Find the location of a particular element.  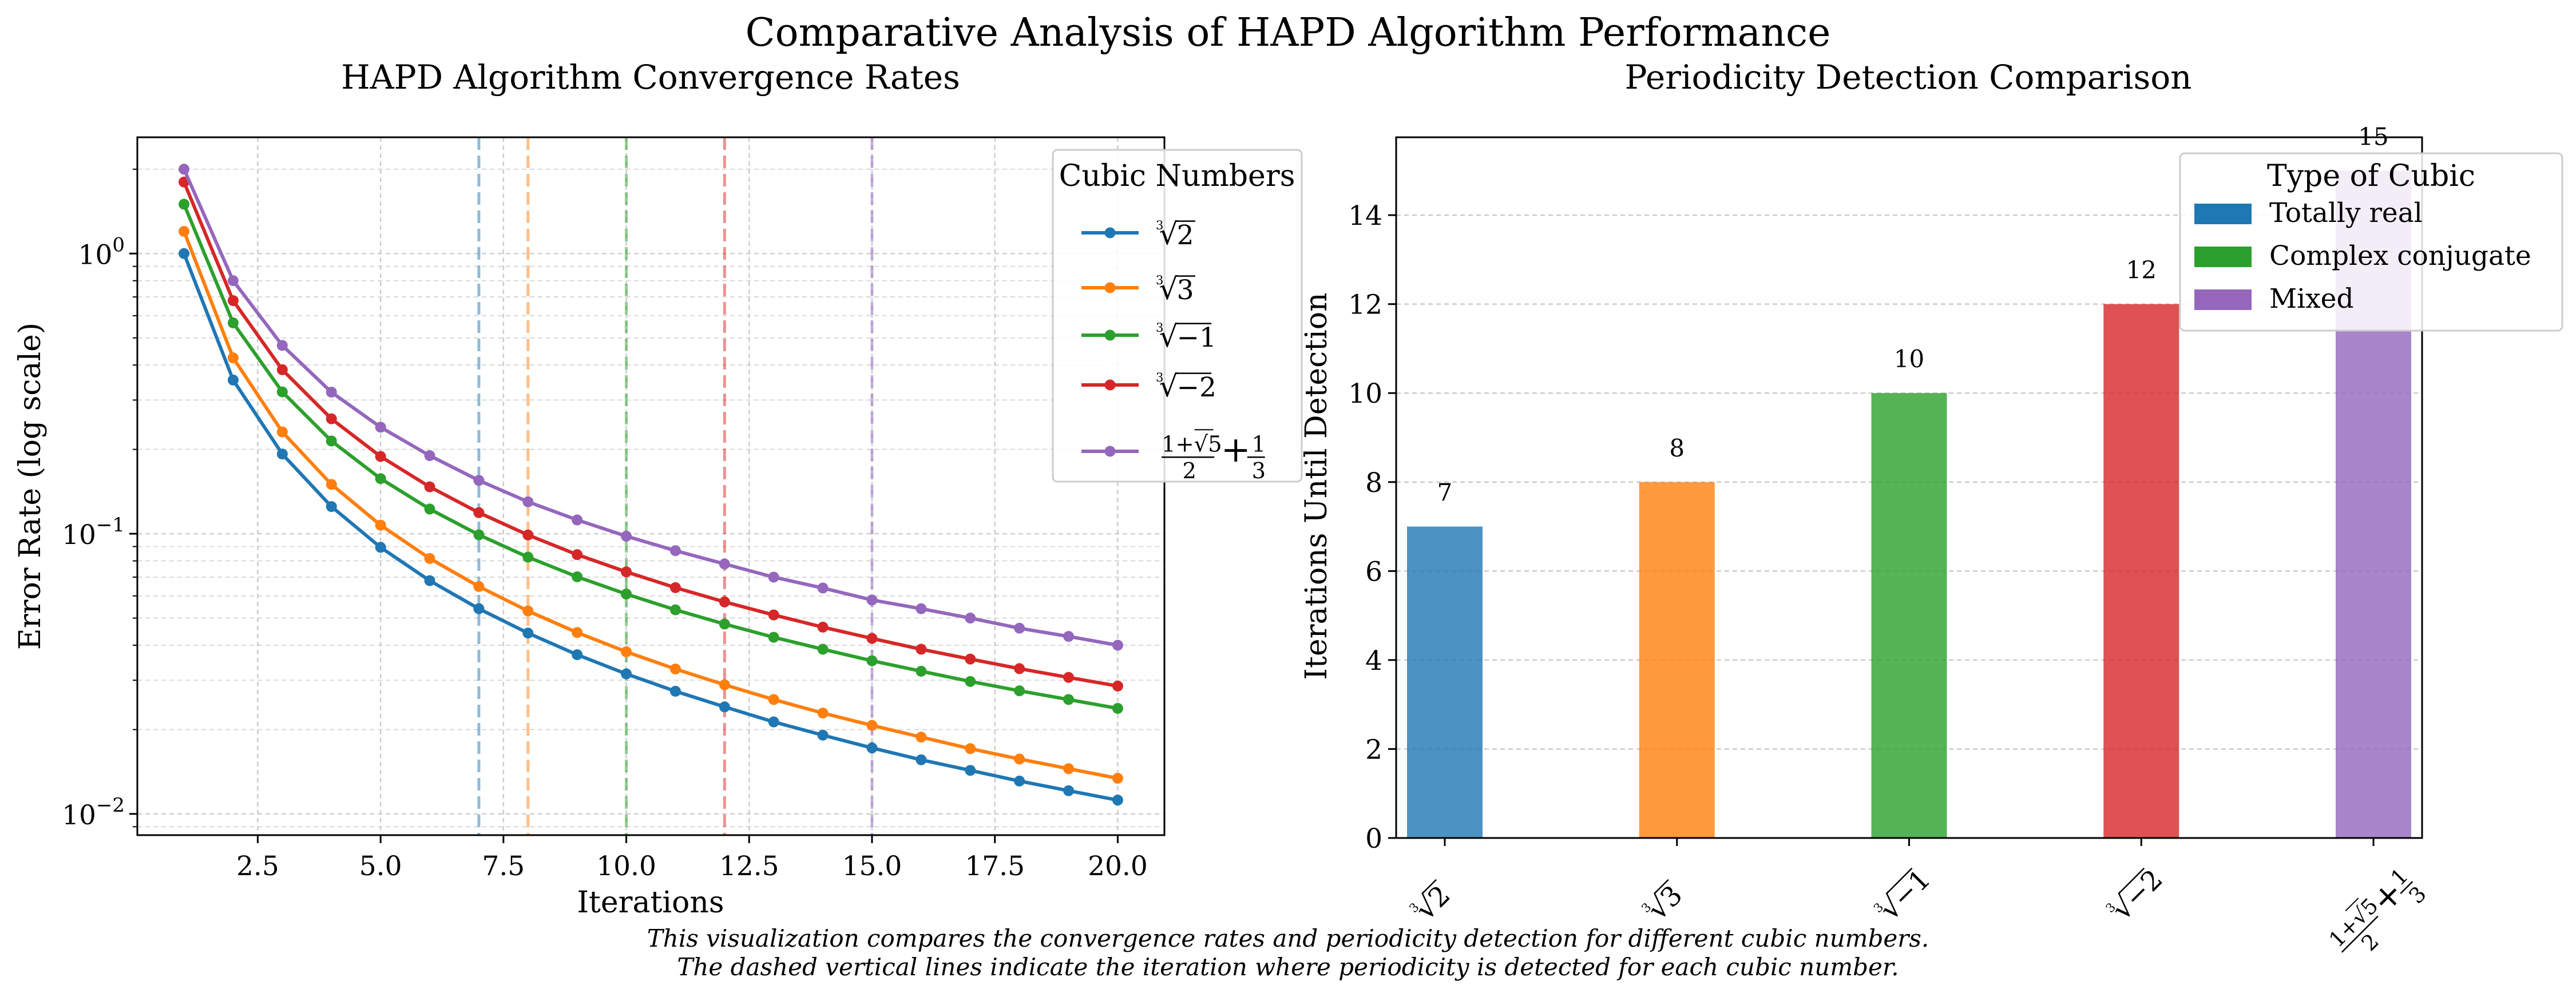

detection-lines is located at coordinates (676, 486).